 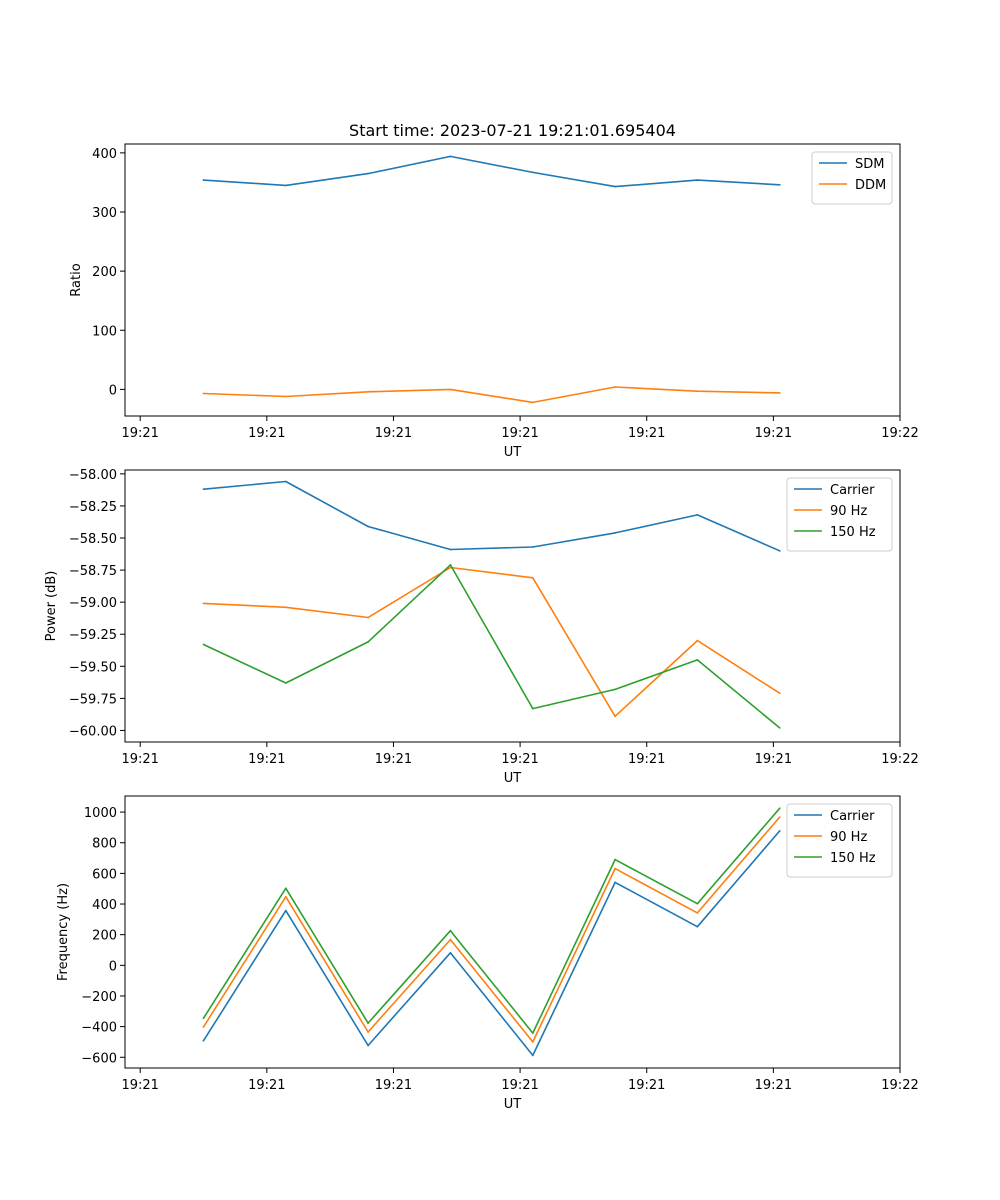 What do you see at coordinates (93, 667) in the screenshot?
I see `y-tick-label: −59.50` at bounding box center [93, 667].